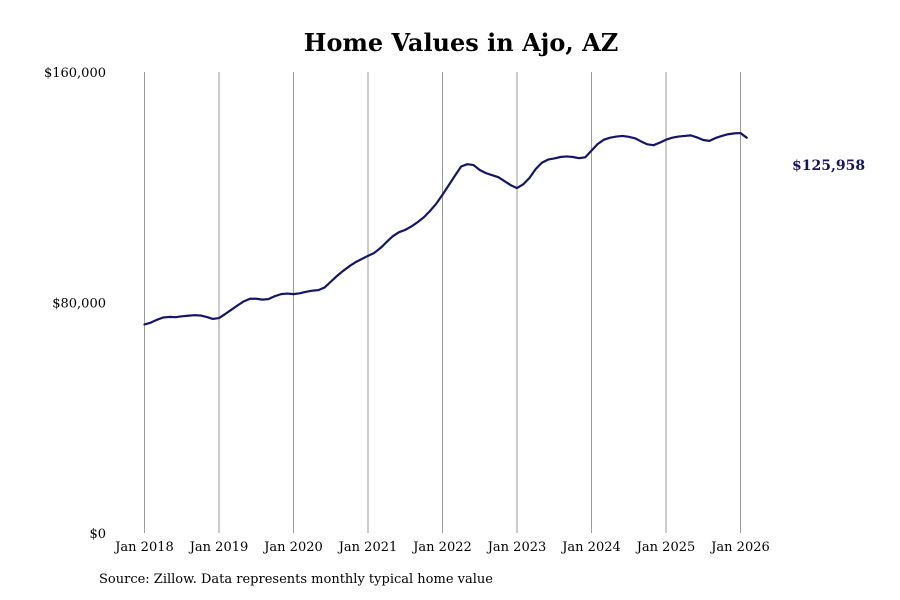 The image size is (900, 600). What do you see at coordinates (292, 547) in the screenshot?
I see `x-tick-label: Jan 2020` at bounding box center [292, 547].